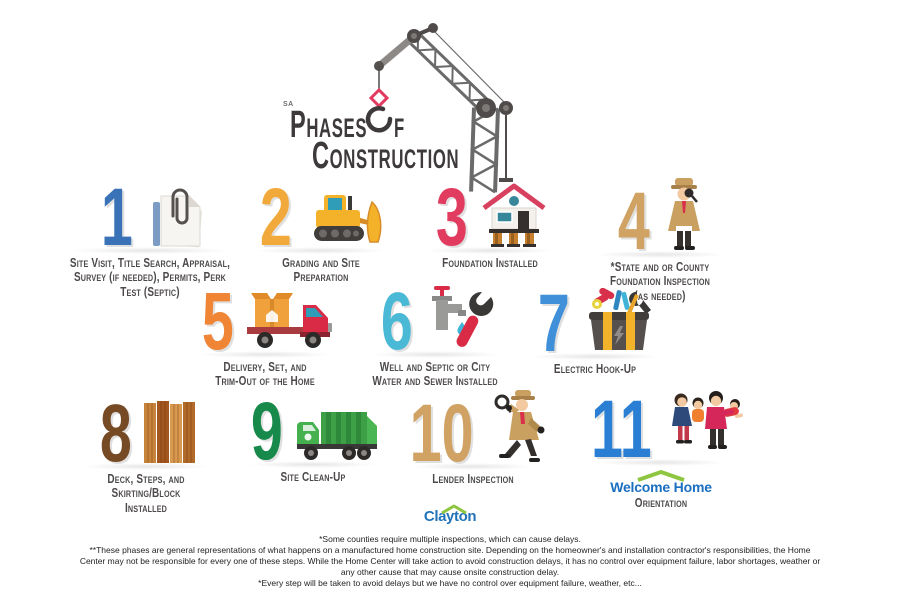 The width and height of the screenshot is (900, 612). I want to click on step-3-label: Foundation Installed, so click(489, 263).